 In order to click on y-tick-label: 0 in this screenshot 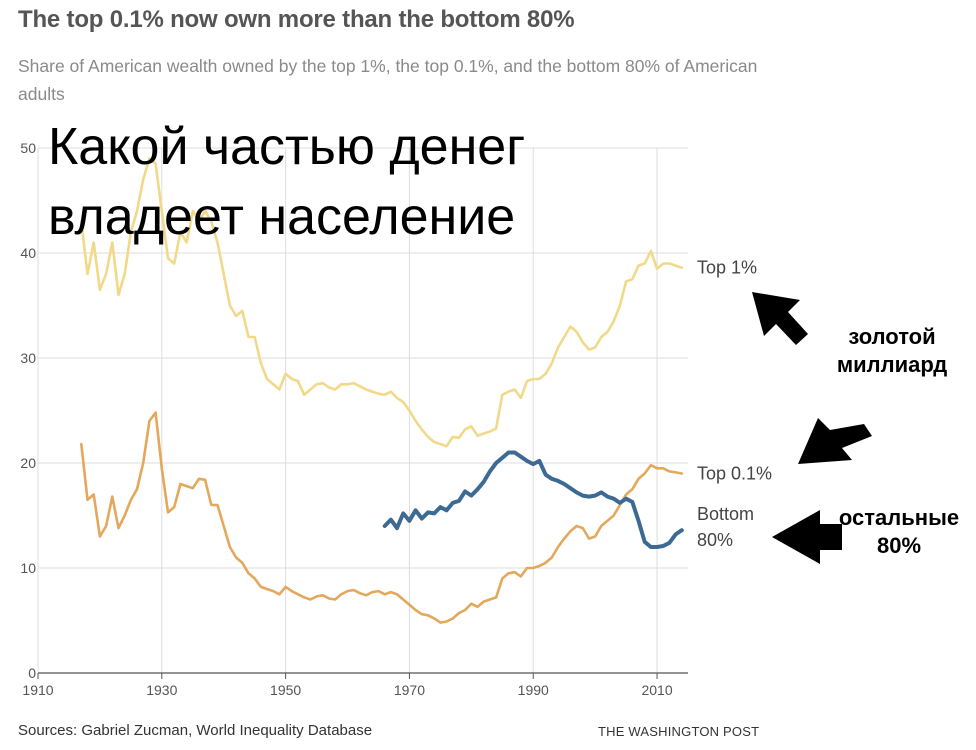, I will do `click(32, 673)`.